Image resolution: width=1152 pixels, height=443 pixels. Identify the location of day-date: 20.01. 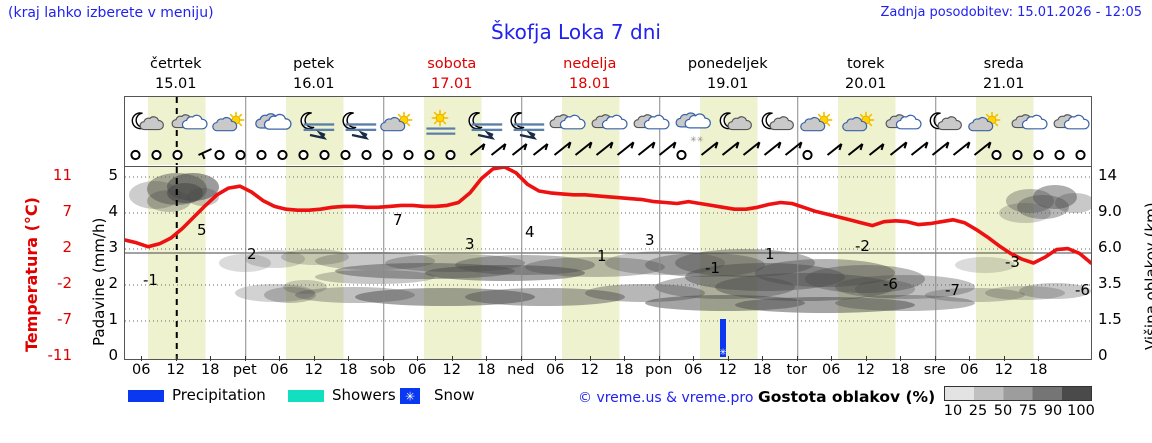
(865, 84).